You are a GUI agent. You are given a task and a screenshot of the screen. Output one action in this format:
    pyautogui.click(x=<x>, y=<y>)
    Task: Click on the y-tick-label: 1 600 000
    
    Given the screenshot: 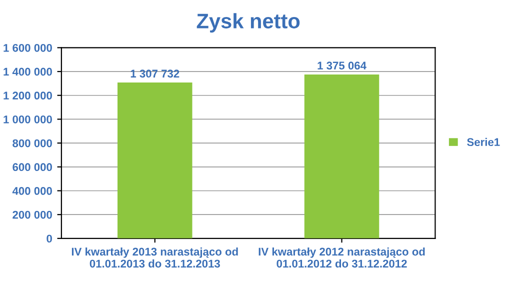 What is the action you would take?
    pyautogui.click(x=28, y=48)
    